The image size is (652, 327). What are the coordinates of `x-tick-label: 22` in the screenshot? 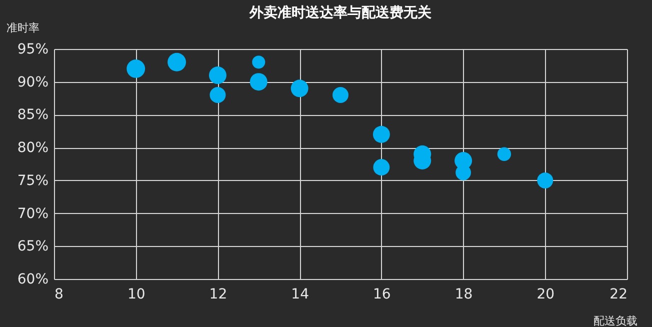 It's located at (619, 294).